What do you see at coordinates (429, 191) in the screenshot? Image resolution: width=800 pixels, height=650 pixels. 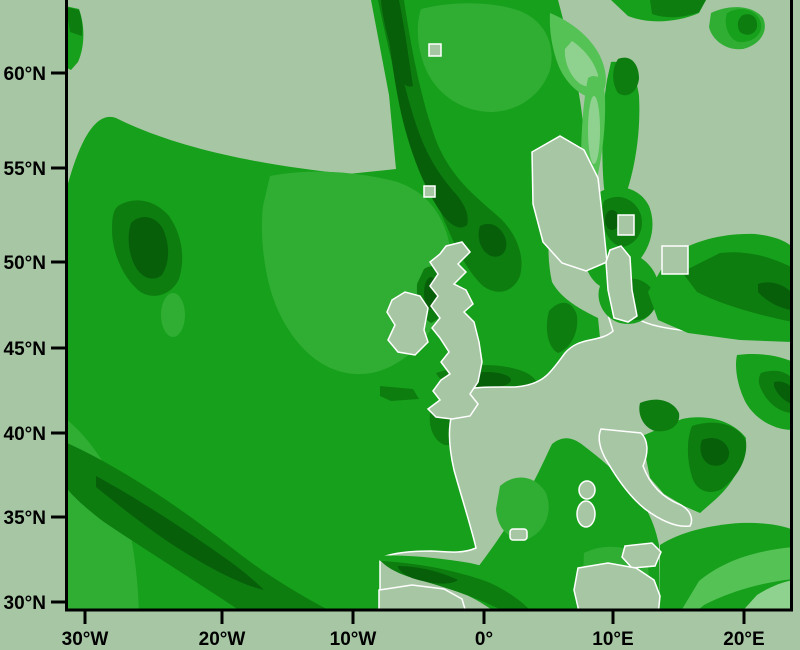 I see `shetland-landmask` at bounding box center [429, 191].